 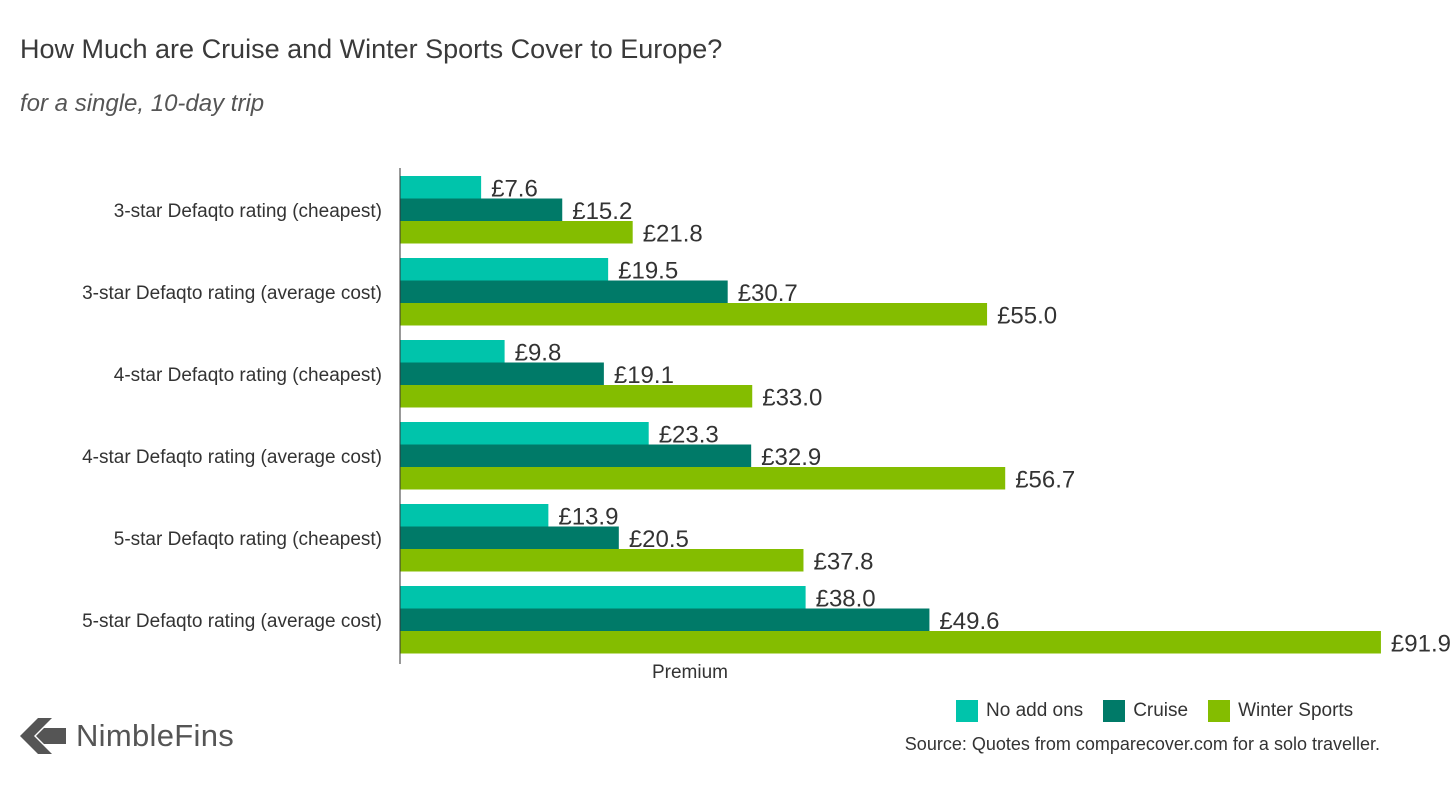 I want to click on legend-swatch-winter-sports, so click(x=1219, y=711).